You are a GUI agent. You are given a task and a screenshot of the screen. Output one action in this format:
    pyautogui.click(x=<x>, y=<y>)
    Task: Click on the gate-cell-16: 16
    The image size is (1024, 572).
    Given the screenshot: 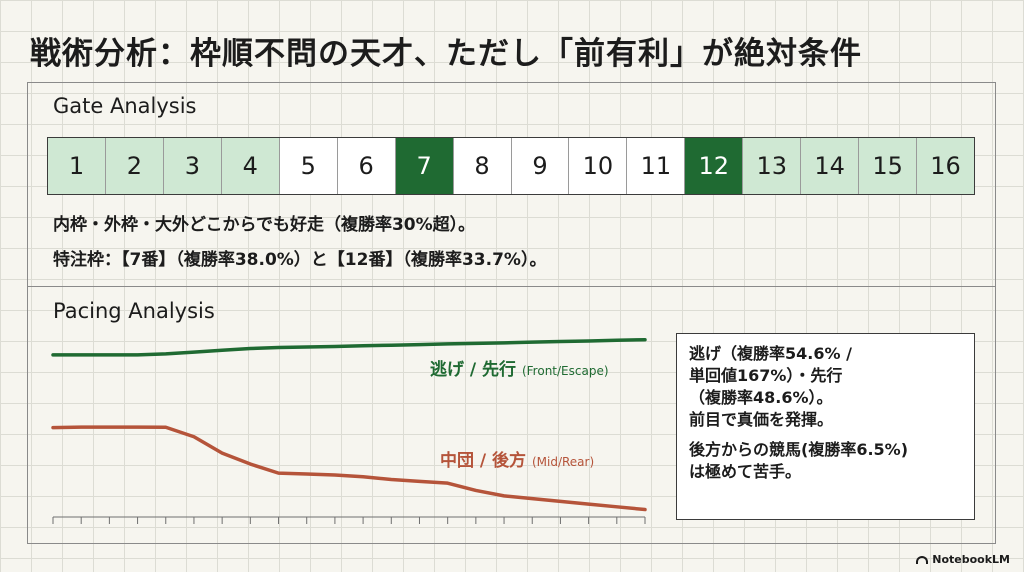 What is the action you would take?
    pyautogui.click(x=945, y=166)
    